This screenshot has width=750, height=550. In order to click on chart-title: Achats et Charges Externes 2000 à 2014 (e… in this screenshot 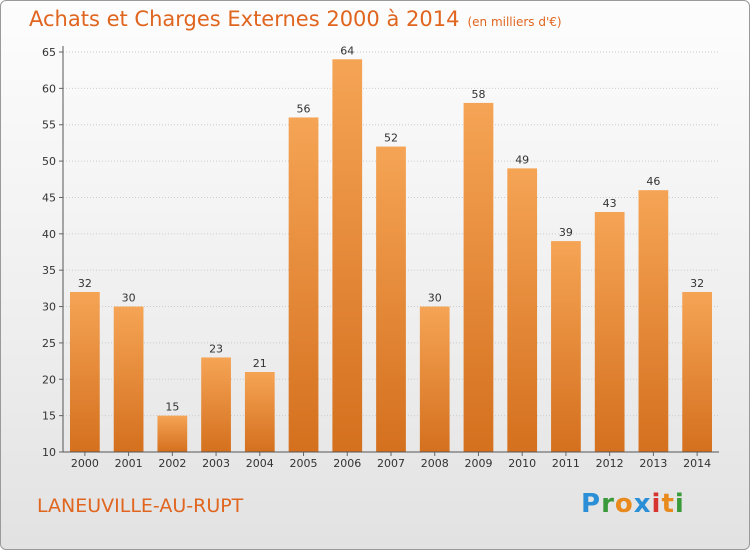, I will do `click(295, 19)`.